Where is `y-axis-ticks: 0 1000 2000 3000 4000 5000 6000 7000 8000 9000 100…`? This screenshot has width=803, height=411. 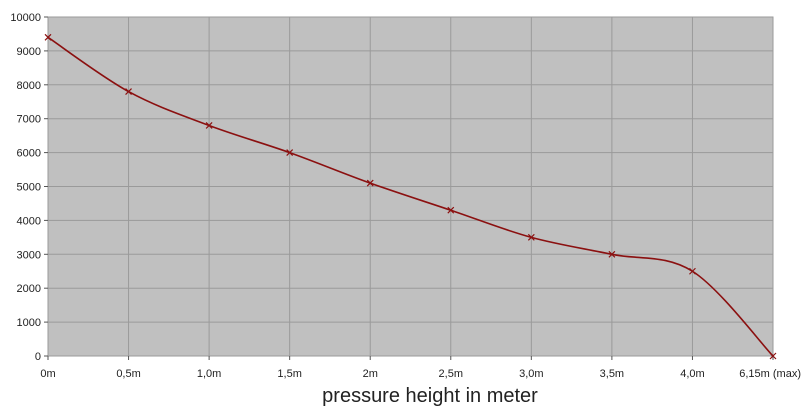 y-axis-ticks: 0 1000 2000 3000 4000 5000 6000 7000 8000 9000 100… is located at coordinates (29, 187).